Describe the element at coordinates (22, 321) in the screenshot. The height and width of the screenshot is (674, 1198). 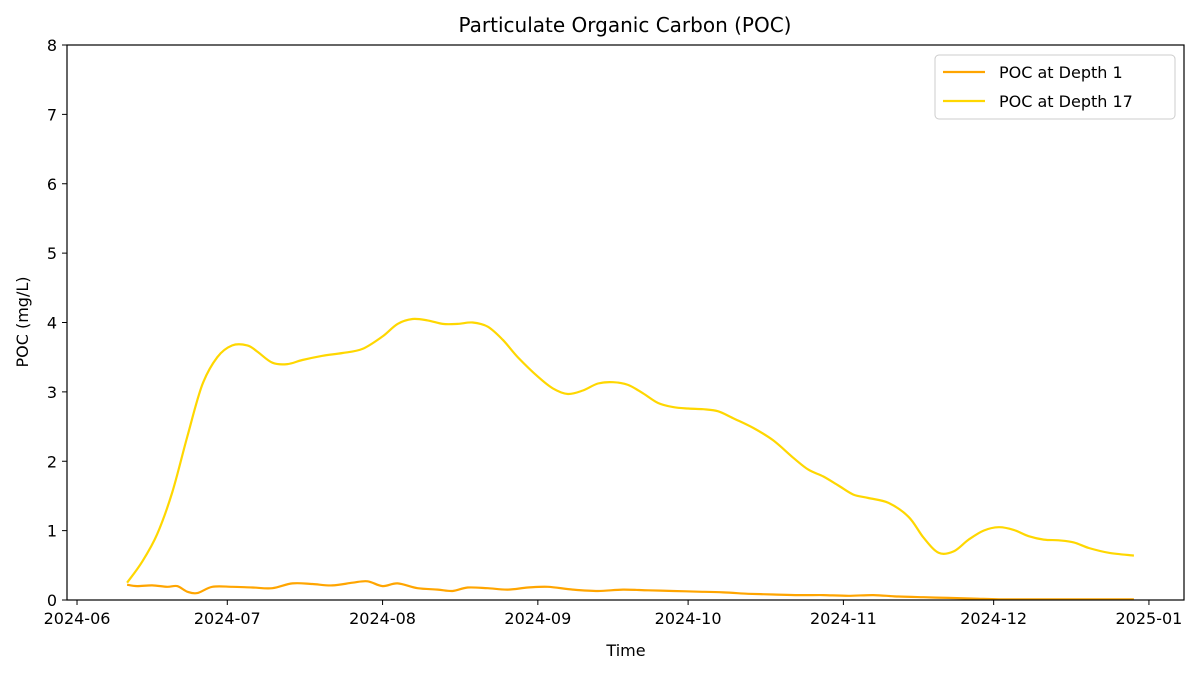
I see `y-axis-label: POC (mg/L)` at that location.